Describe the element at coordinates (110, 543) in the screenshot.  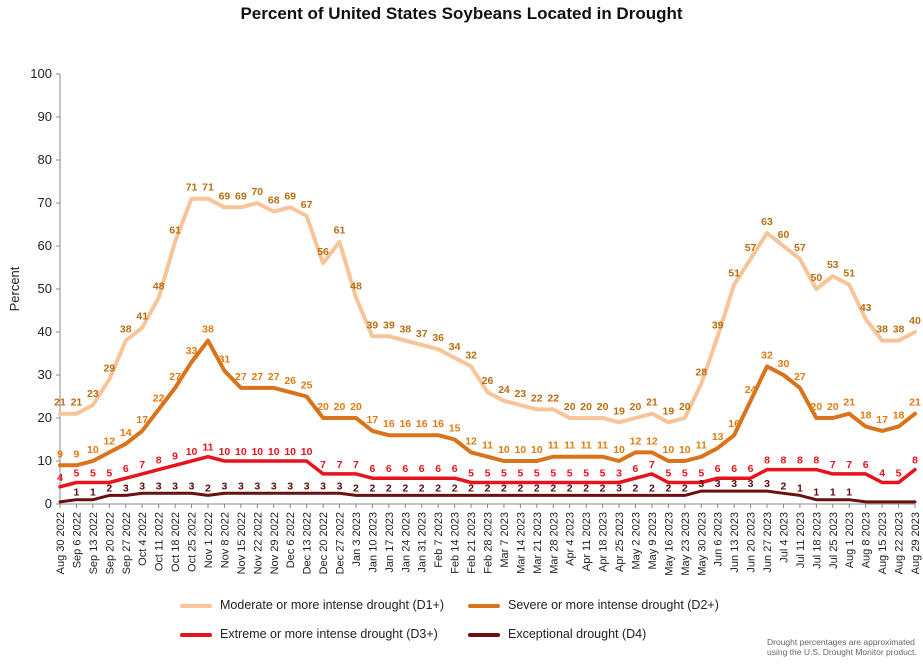
I see `x-tick-label: Sep 20 2022` at that location.